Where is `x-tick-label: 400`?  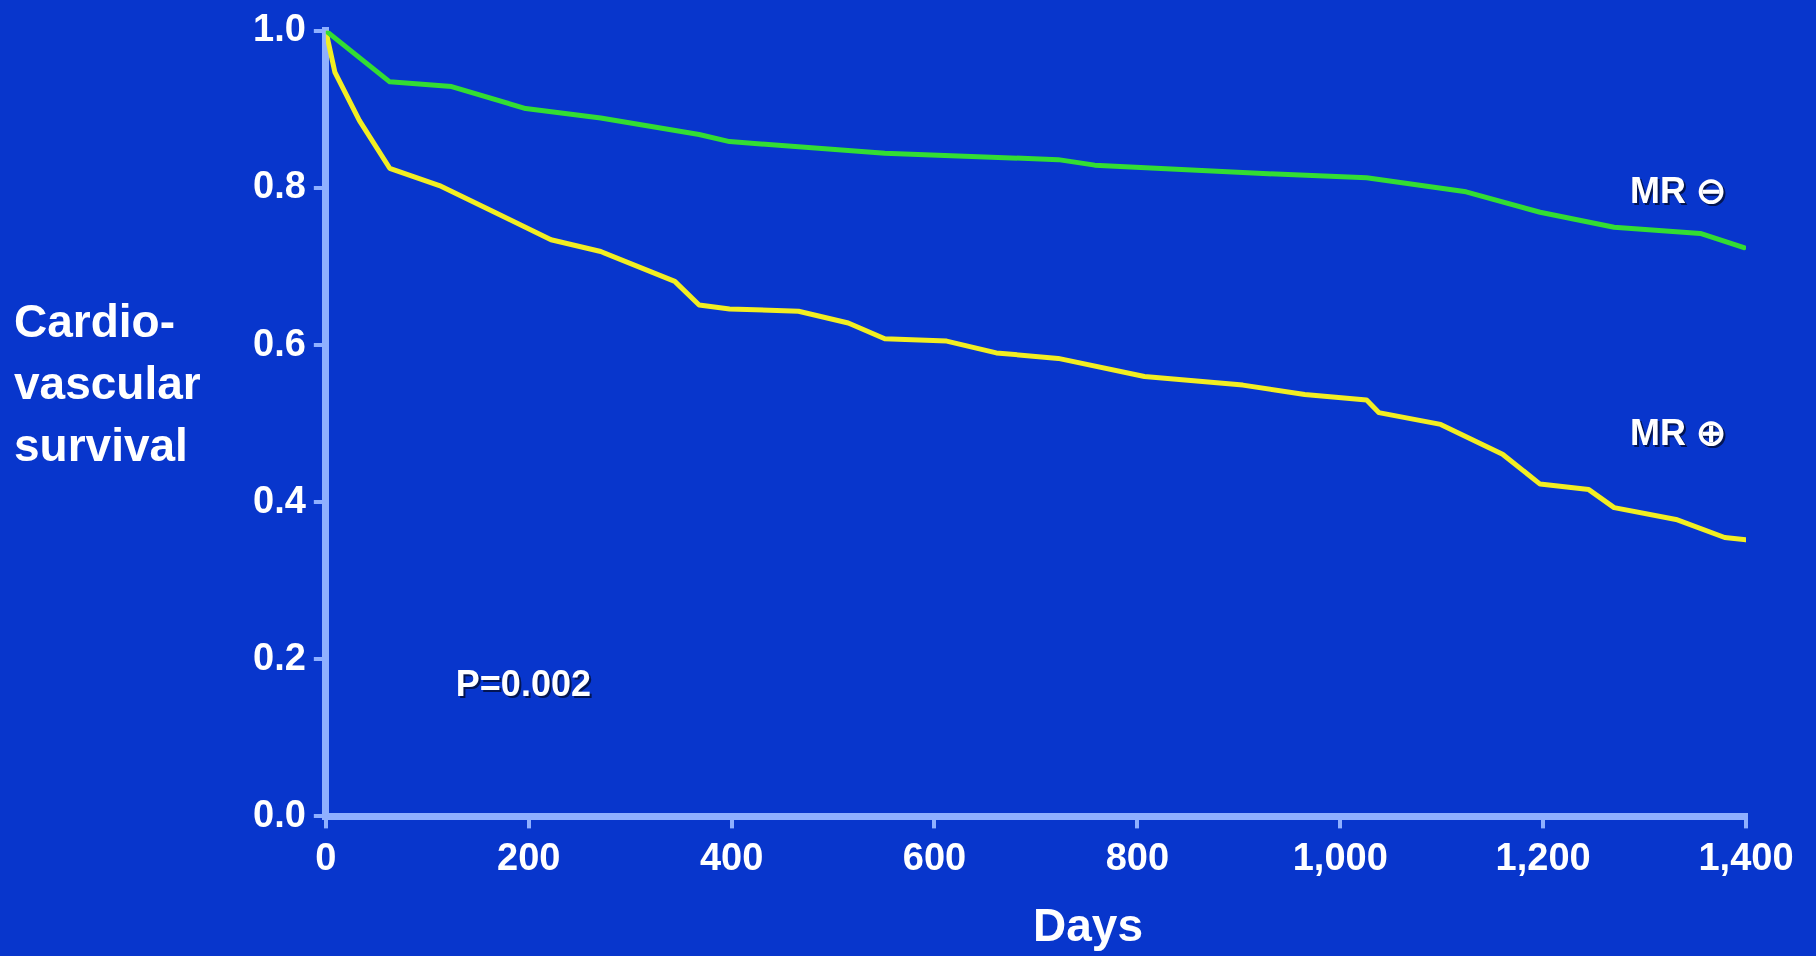
x-tick-label: 400 is located at coordinates (731, 856).